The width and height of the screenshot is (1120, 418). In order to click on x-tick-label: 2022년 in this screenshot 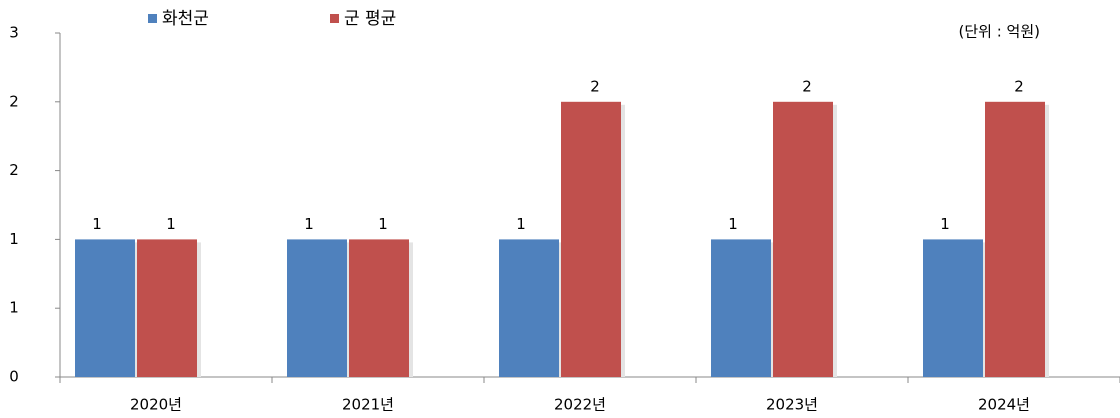, I will do `click(580, 405)`.